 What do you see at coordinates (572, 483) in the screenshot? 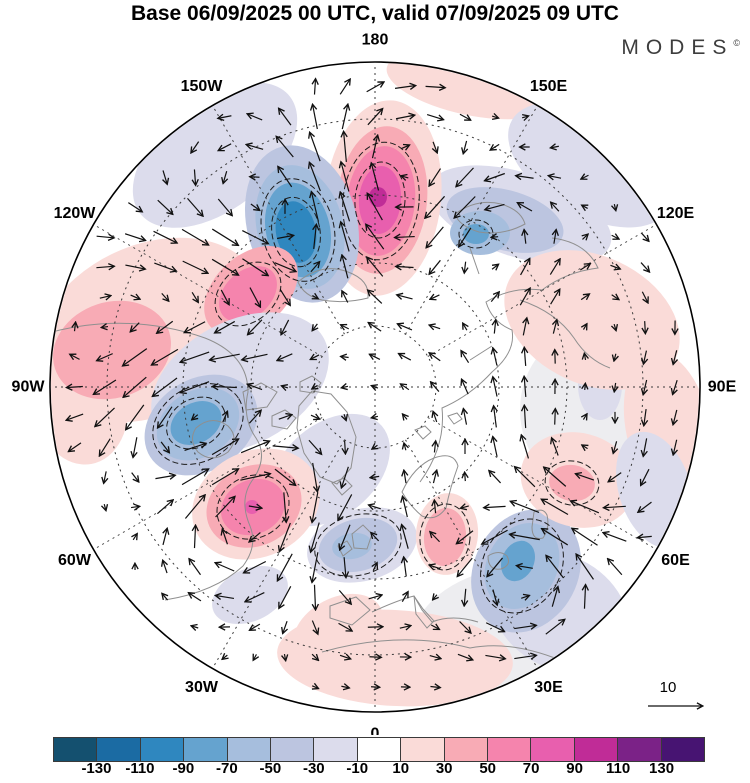
I see `anomaly-blob` at bounding box center [572, 483].